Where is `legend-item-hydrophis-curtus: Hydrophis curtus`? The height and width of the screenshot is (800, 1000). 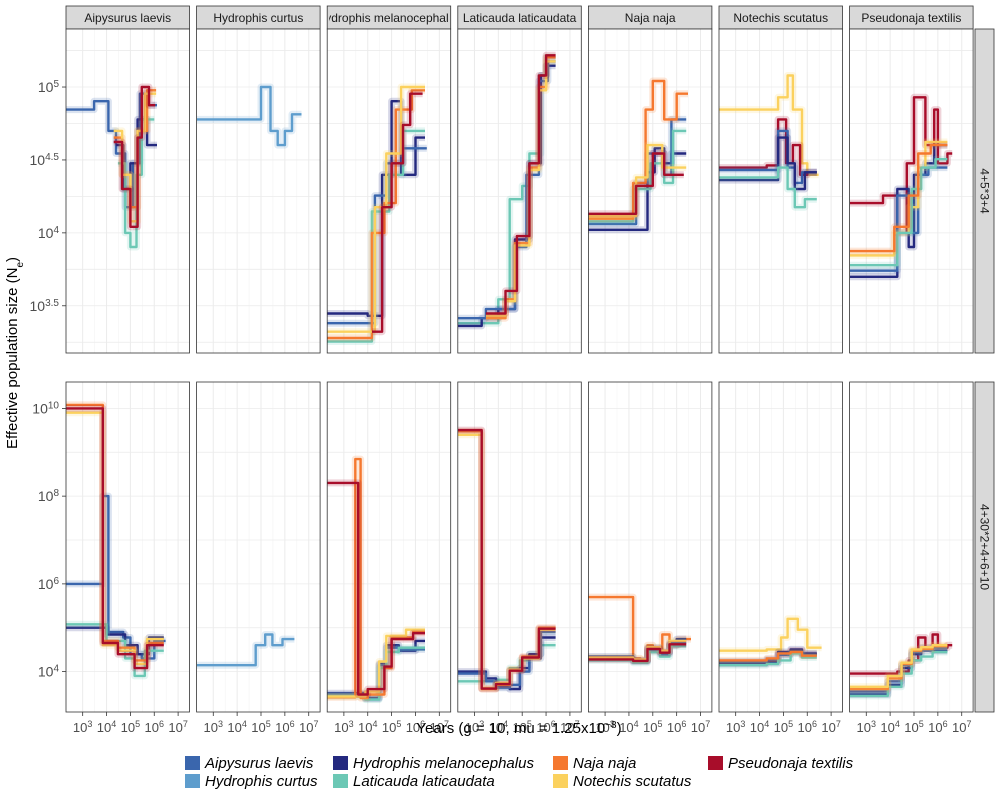 legend-item-hydrophis-curtus: Hydrophis curtus is located at coordinates (251, 781).